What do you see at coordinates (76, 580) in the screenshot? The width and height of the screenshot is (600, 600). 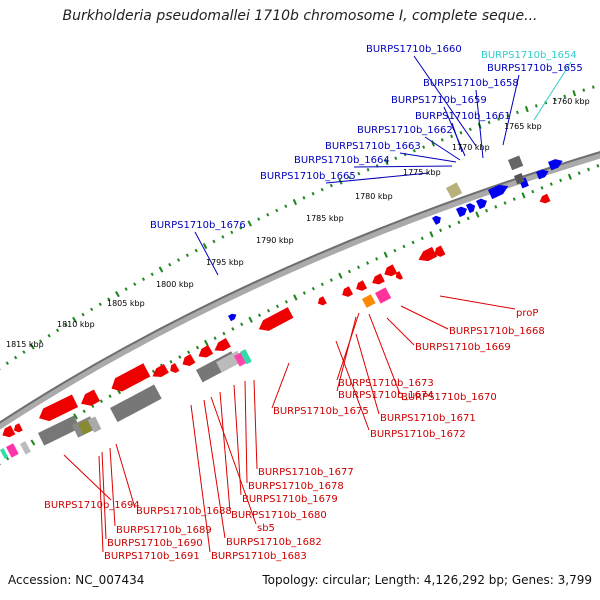 I see `accession-text: Accession: NC_007434` at bounding box center [76, 580].